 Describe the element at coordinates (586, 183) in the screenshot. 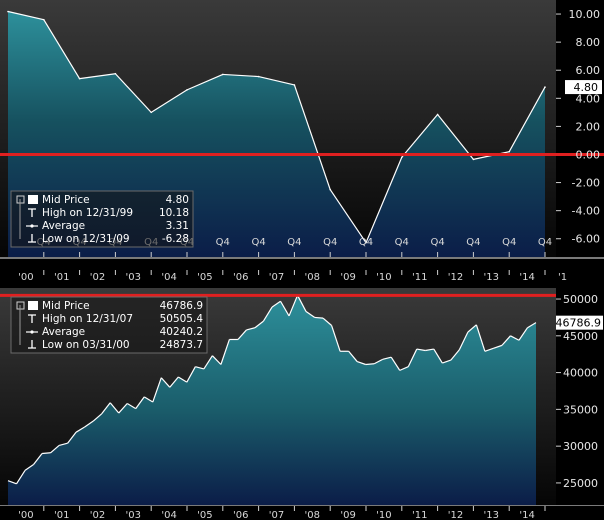

I see `top-ytick-label: -2.00` at that location.